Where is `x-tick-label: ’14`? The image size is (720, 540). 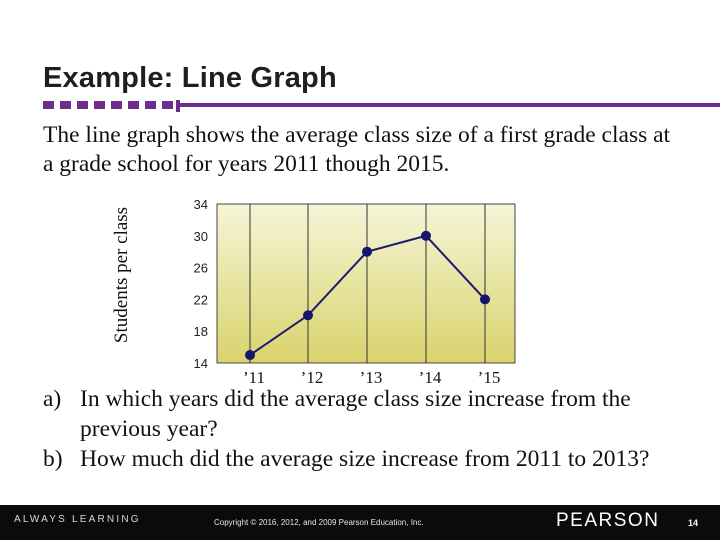
x-tick-label: ’14 is located at coordinates (430, 377).